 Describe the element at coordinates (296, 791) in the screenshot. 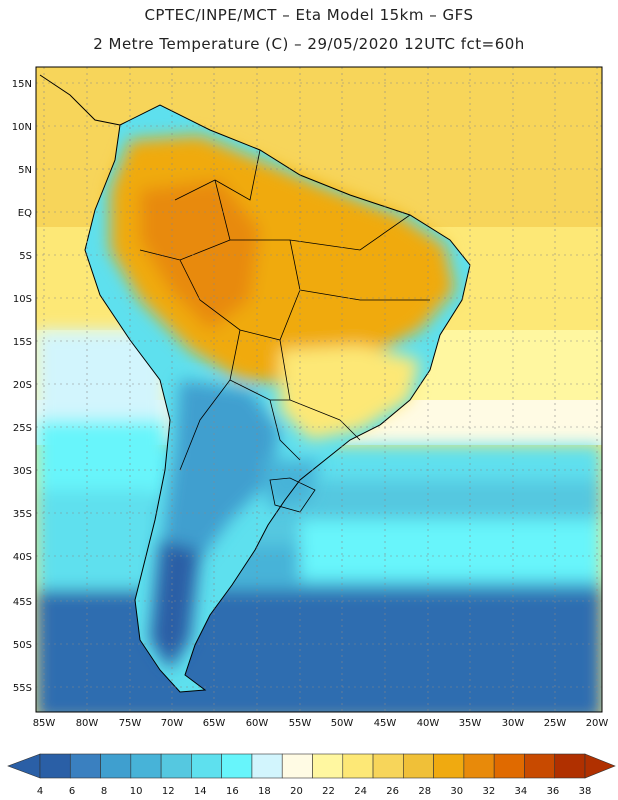

I see `colorbar-tick-label: 20` at that location.